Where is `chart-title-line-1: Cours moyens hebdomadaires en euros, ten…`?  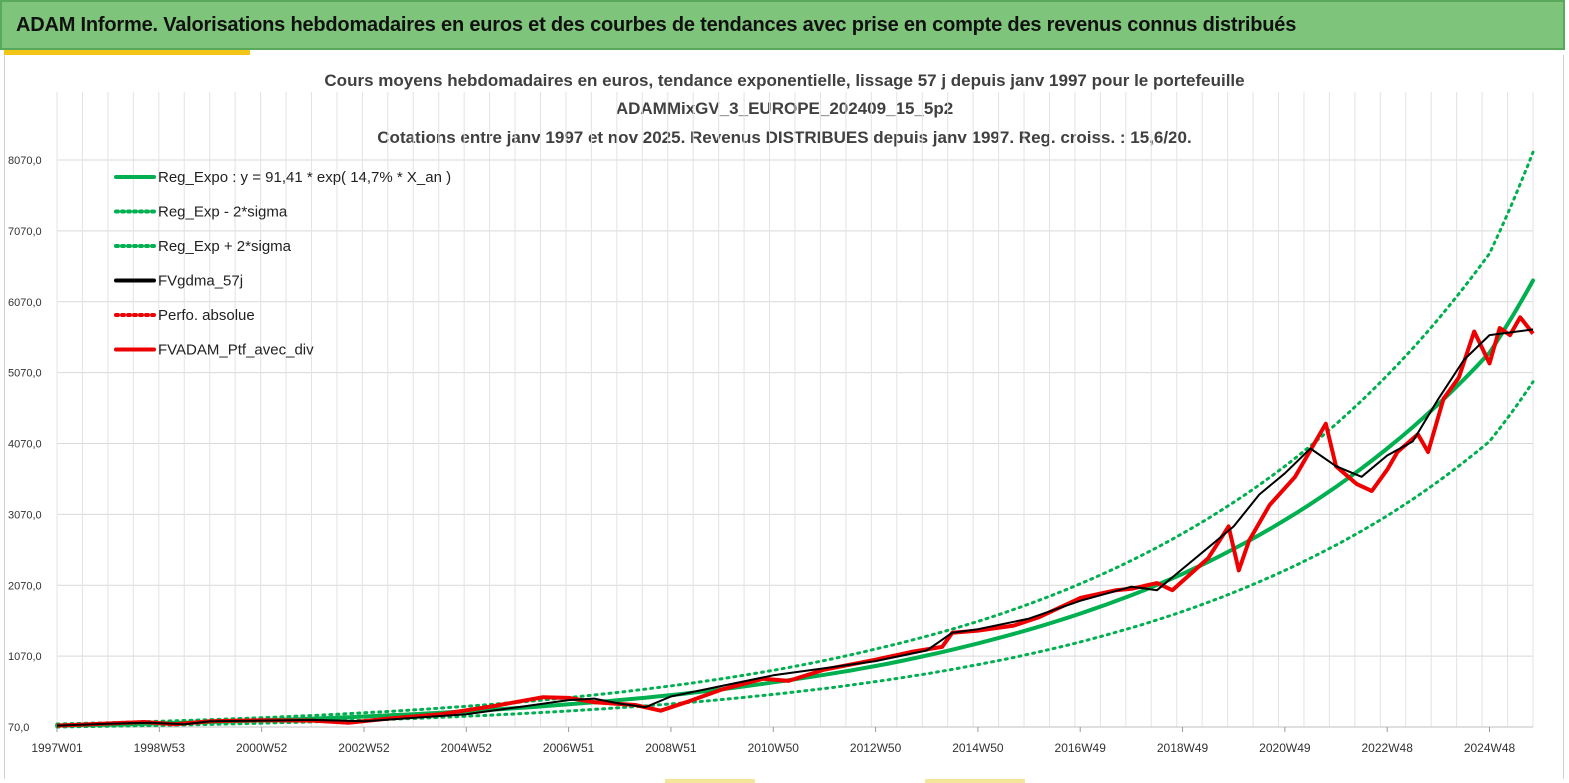 chart-title-line-1: Cours moyens hebdomadaires en euros, ten… is located at coordinates (784, 80).